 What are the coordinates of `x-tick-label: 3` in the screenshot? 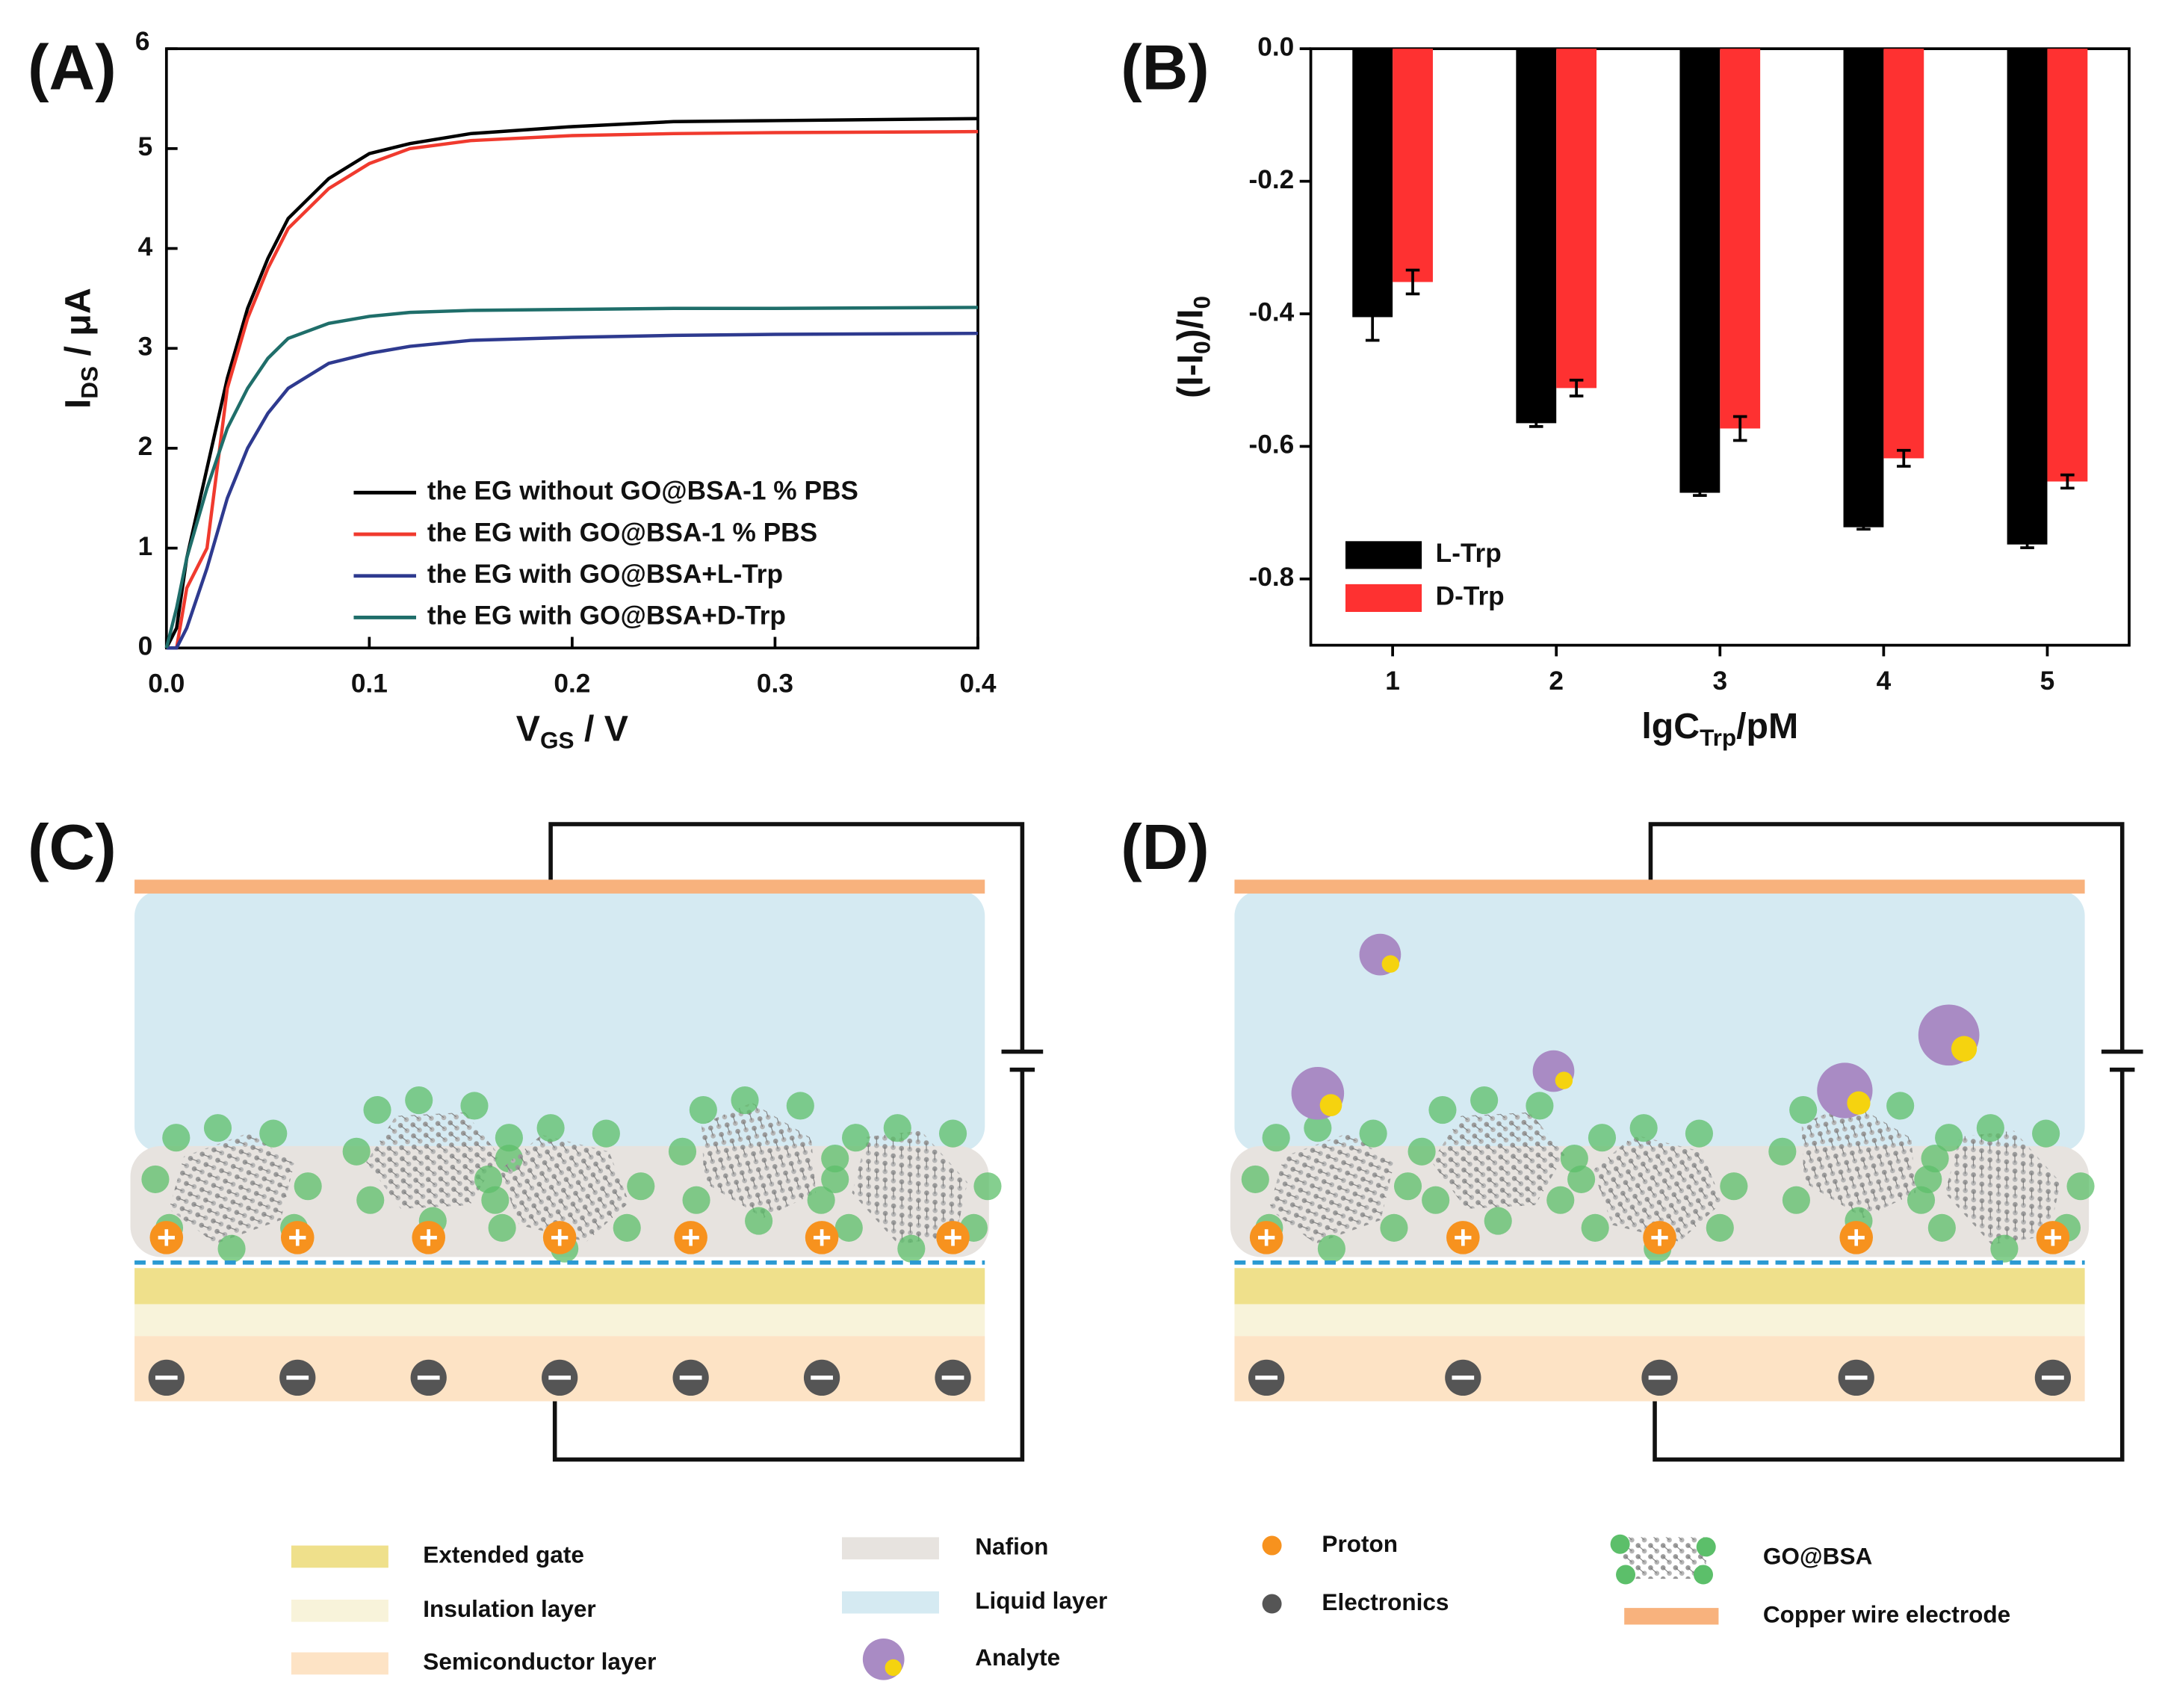 It's located at (1719, 681).